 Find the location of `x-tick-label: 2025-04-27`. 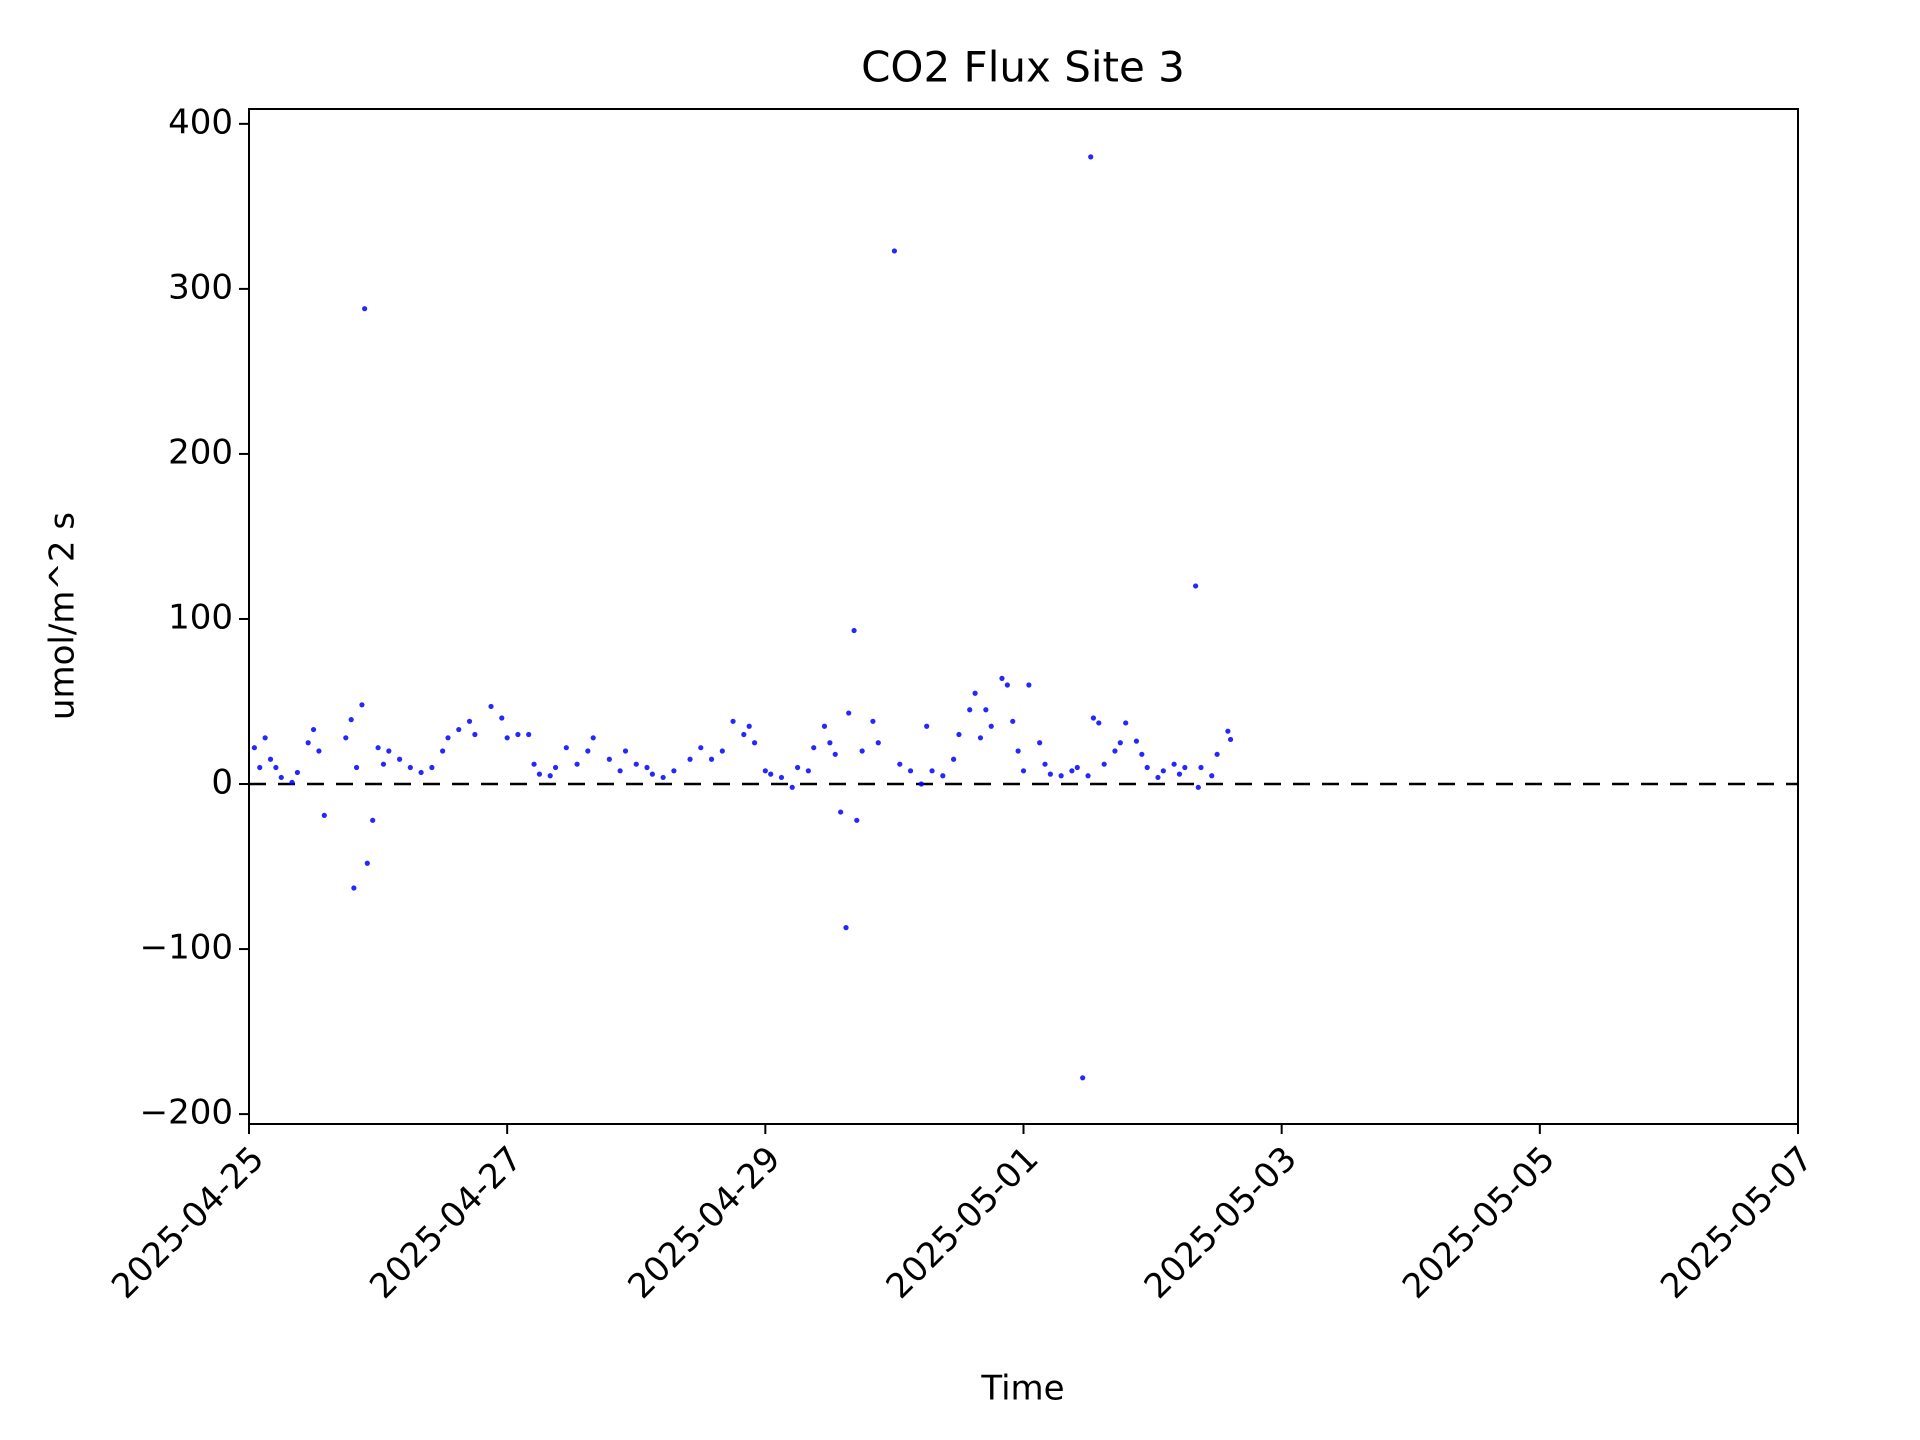

x-tick-label: 2025-04-27 is located at coordinates (446, 1223).